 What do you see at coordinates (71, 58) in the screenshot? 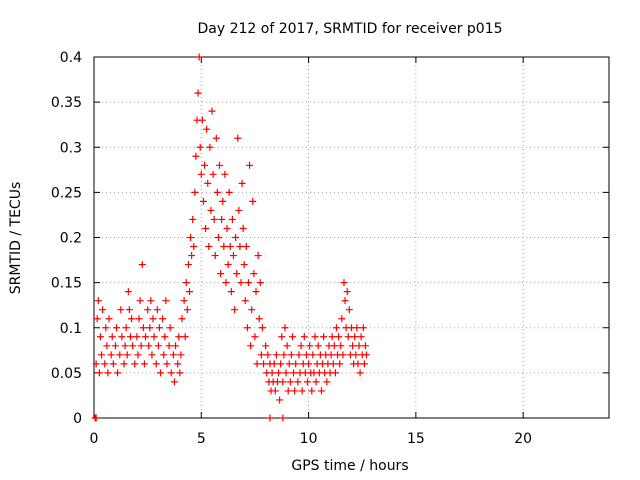
I see `y-tick-label: 0.4` at bounding box center [71, 58].